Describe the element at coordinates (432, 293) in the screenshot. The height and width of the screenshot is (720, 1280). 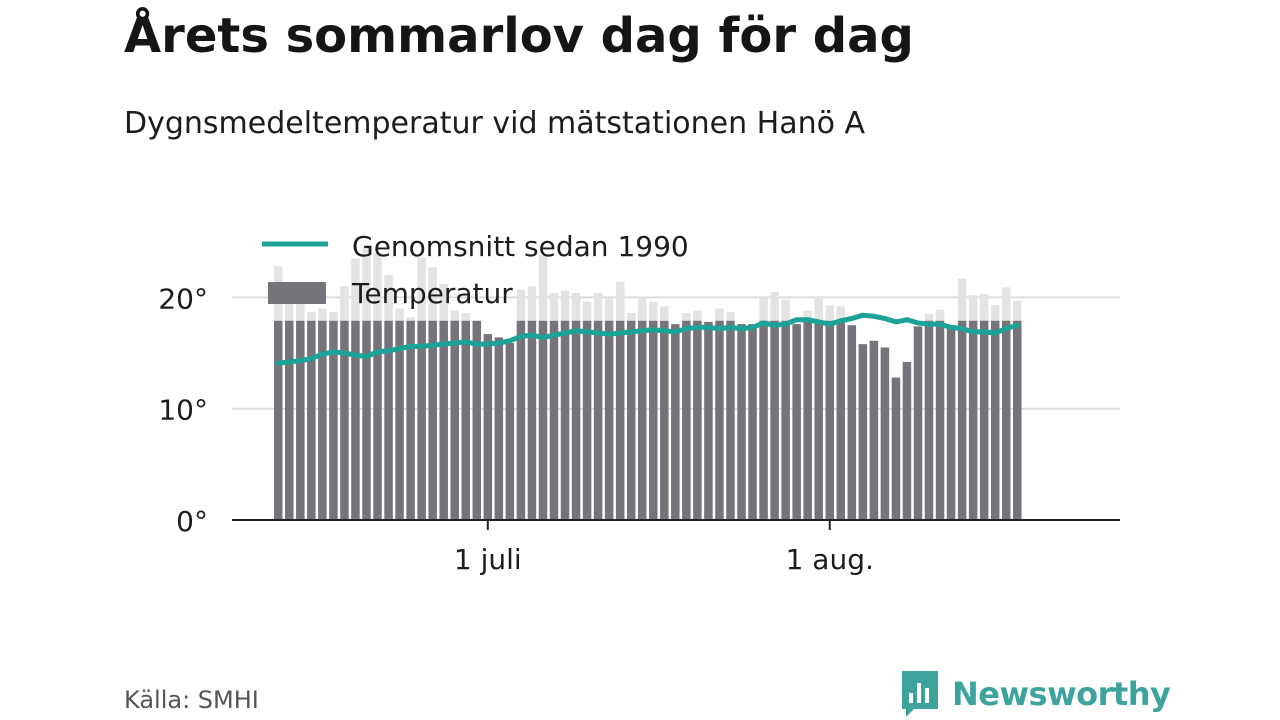
I see `legend-label-temperature: Temperatur` at that location.